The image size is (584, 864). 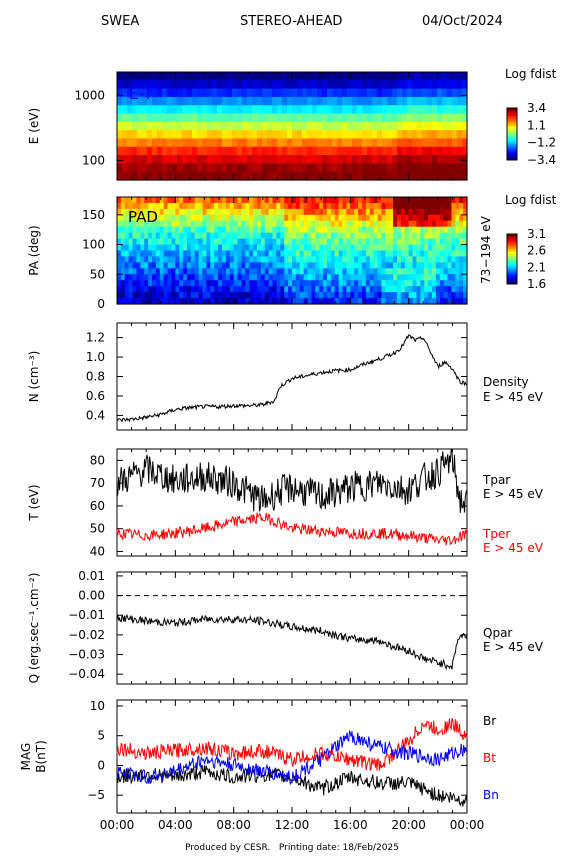 I want to click on colorbar-et-swatch, so click(x=512, y=133).